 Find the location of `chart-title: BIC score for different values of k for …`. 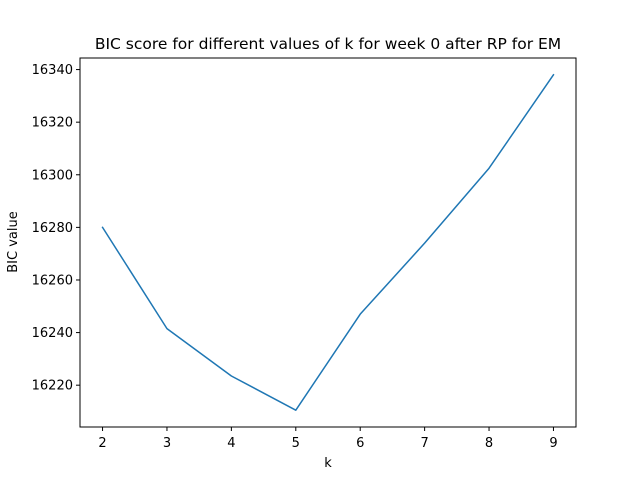

chart-title: BIC score for different values of k for … is located at coordinates (328, 44).